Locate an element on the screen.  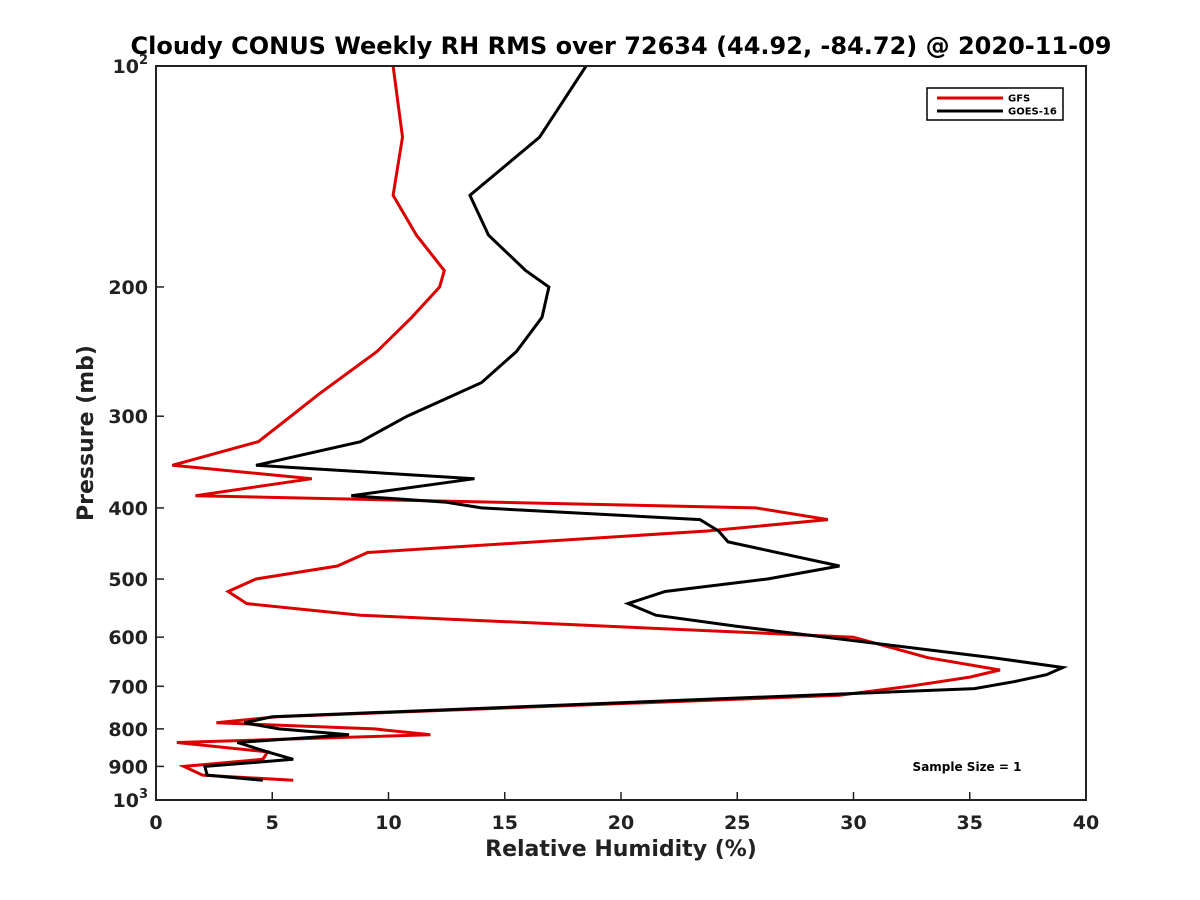
y-tick-label: 10² is located at coordinates (131, 65).